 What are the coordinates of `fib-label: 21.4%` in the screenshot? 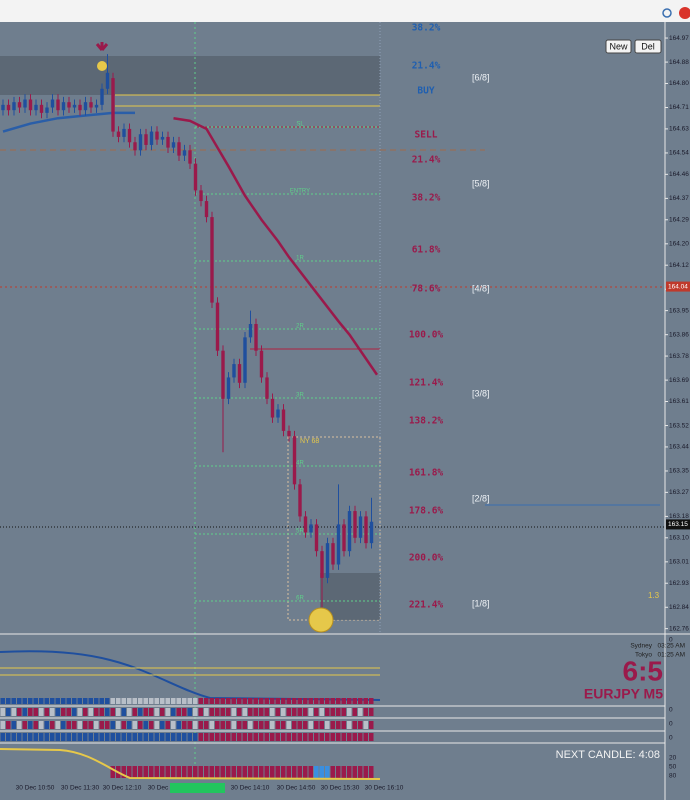 It's located at (426, 160).